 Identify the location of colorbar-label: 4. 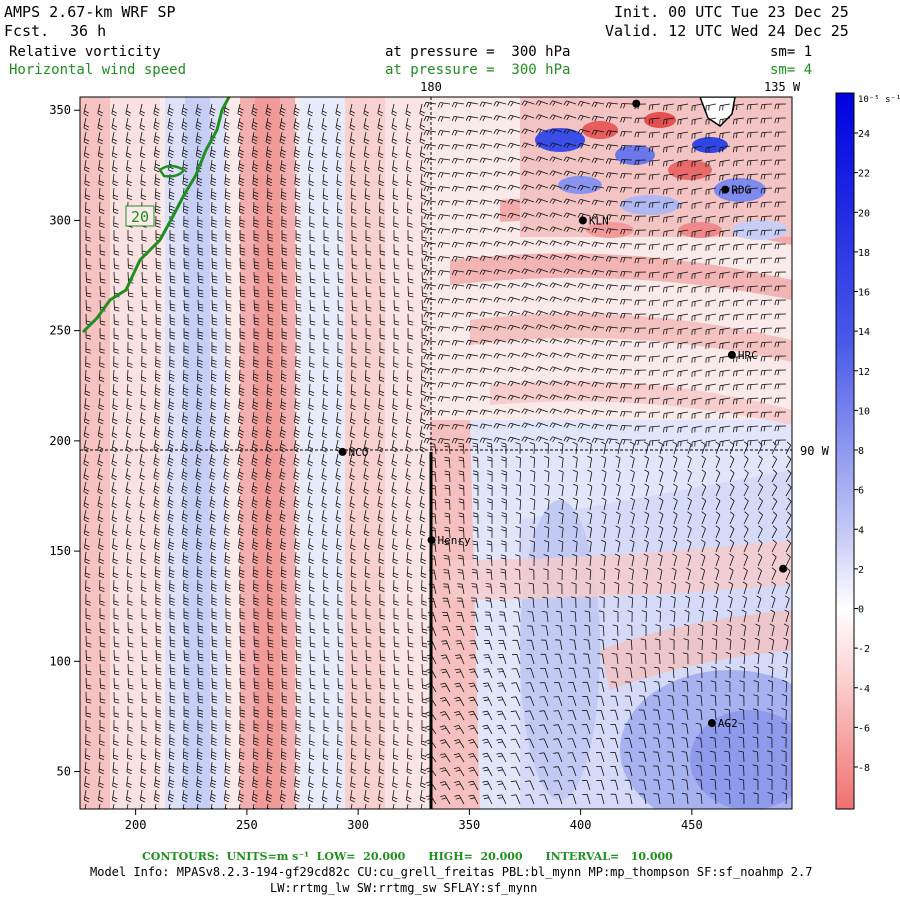
(861, 530).